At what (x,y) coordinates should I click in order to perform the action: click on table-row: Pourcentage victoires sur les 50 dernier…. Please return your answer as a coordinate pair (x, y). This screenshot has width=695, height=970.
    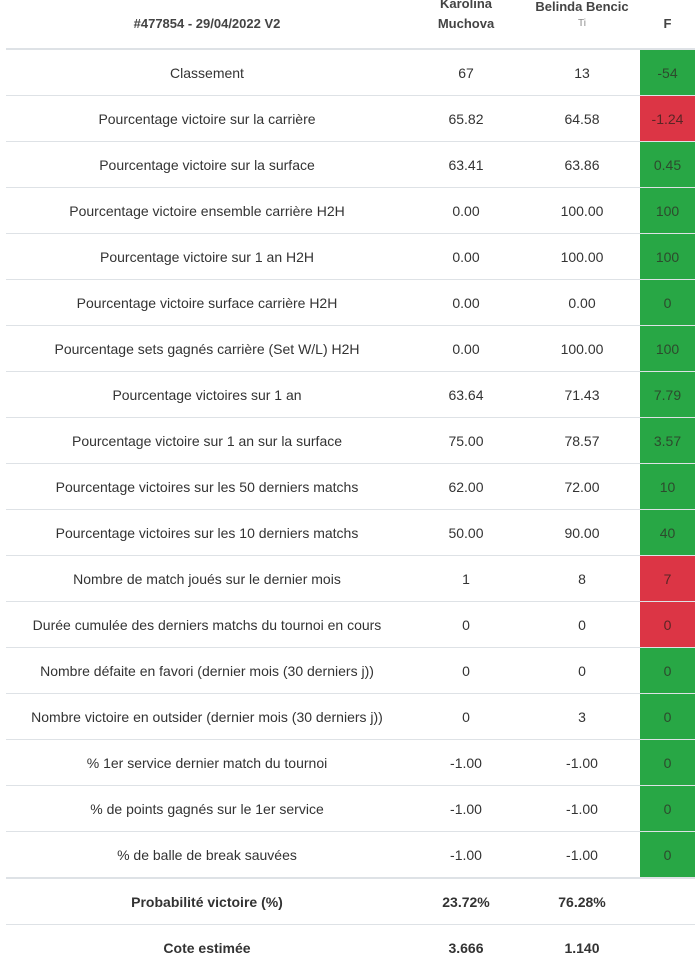
    Looking at the image, I should click on (350, 487).